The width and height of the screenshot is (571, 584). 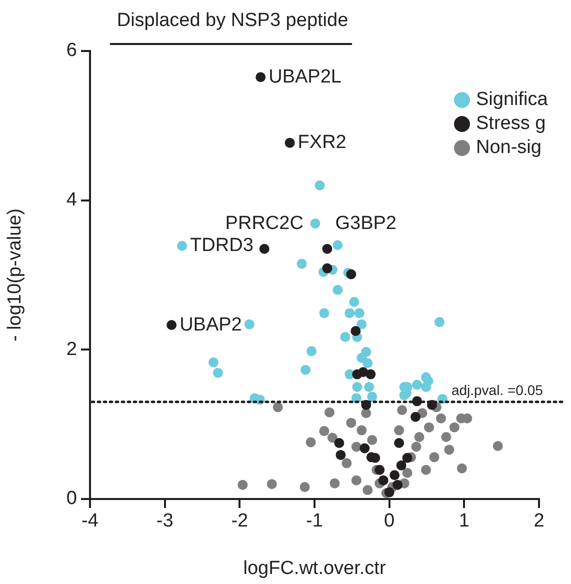 What do you see at coordinates (233, 21) in the screenshot?
I see `chart-title: Displaced by NSP3 peptide` at bounding box center [233, 21].